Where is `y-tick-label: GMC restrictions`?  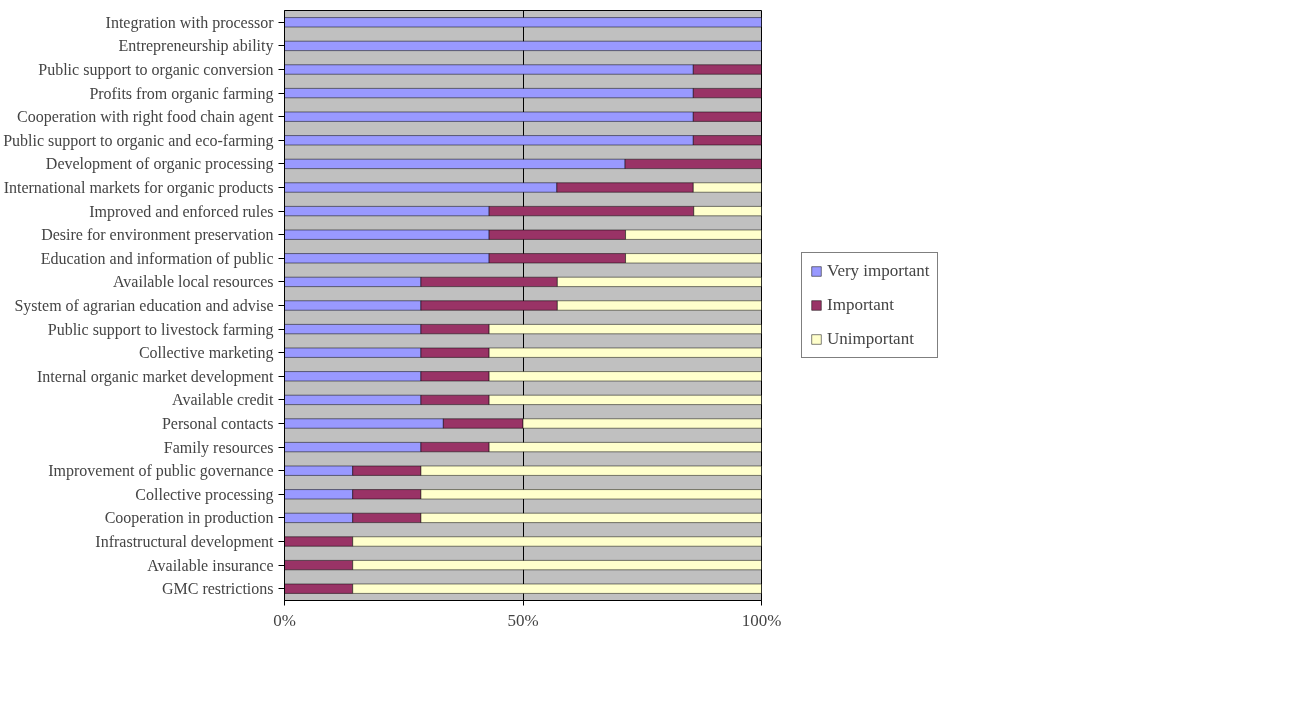 y-tick-label: GMC restrictions is located at coordinates (217, 589).